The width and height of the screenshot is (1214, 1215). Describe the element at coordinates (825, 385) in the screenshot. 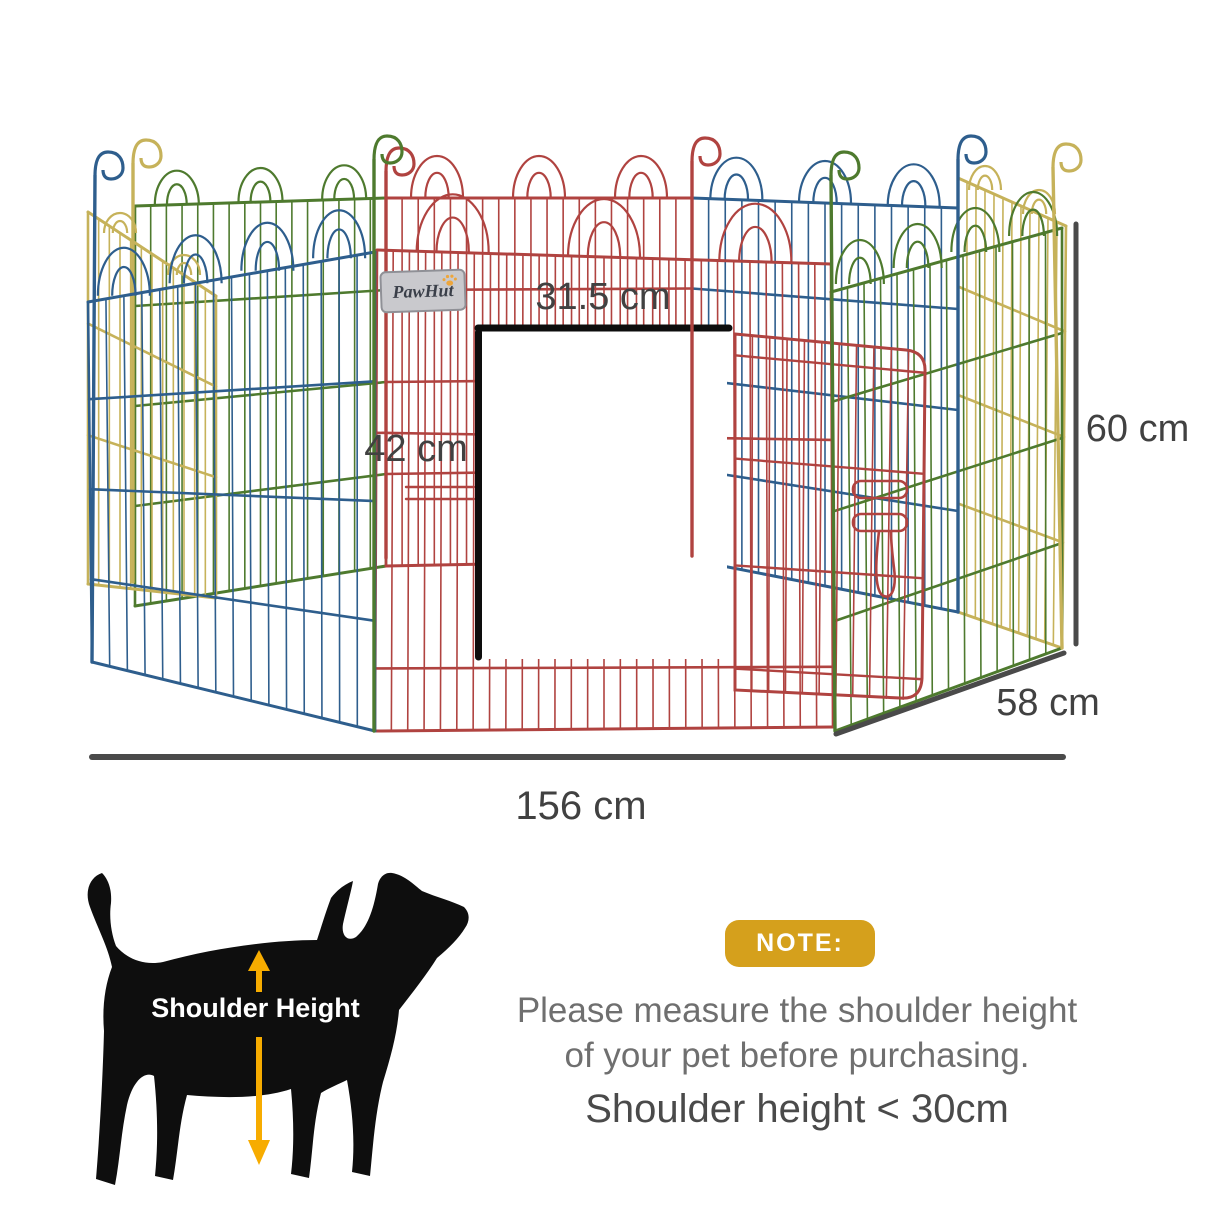

I see `panel-back-blue` at that location.